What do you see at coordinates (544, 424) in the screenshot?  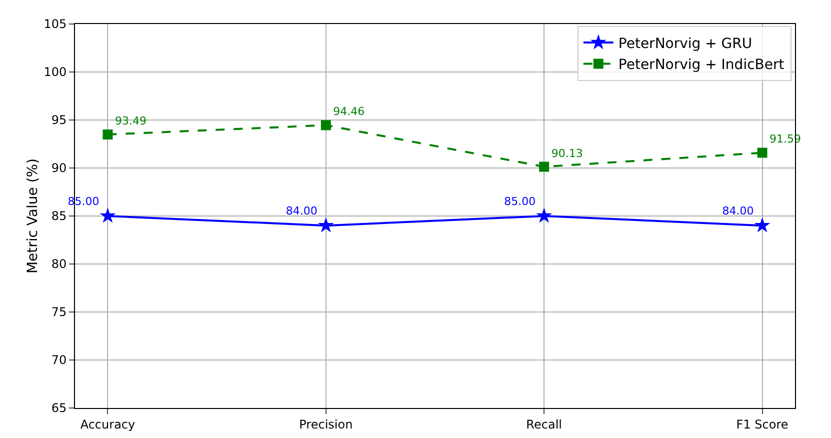 I see `x-tick-label: Recall` at bounding box center [544, 424].